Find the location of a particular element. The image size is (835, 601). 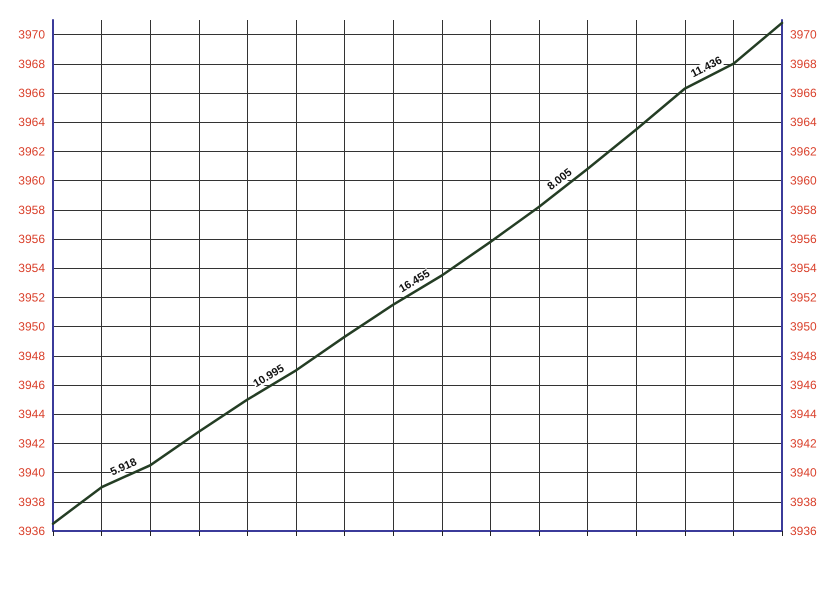

y-tick-label: 3956 is located at coordinates (32, 239).